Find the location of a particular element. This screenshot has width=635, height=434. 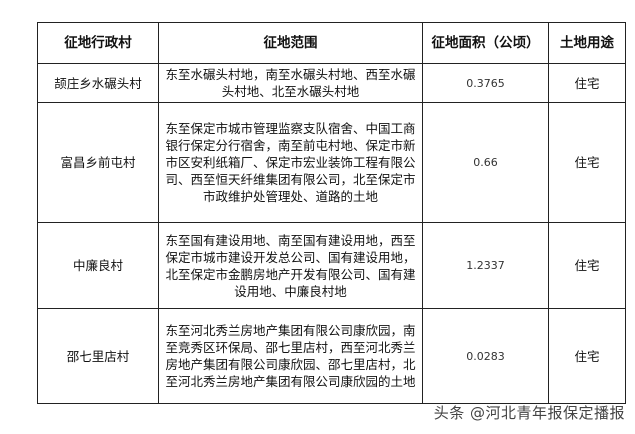

cell-village: 颉庄乡水碾头村 is located at coordinates (98, 83).